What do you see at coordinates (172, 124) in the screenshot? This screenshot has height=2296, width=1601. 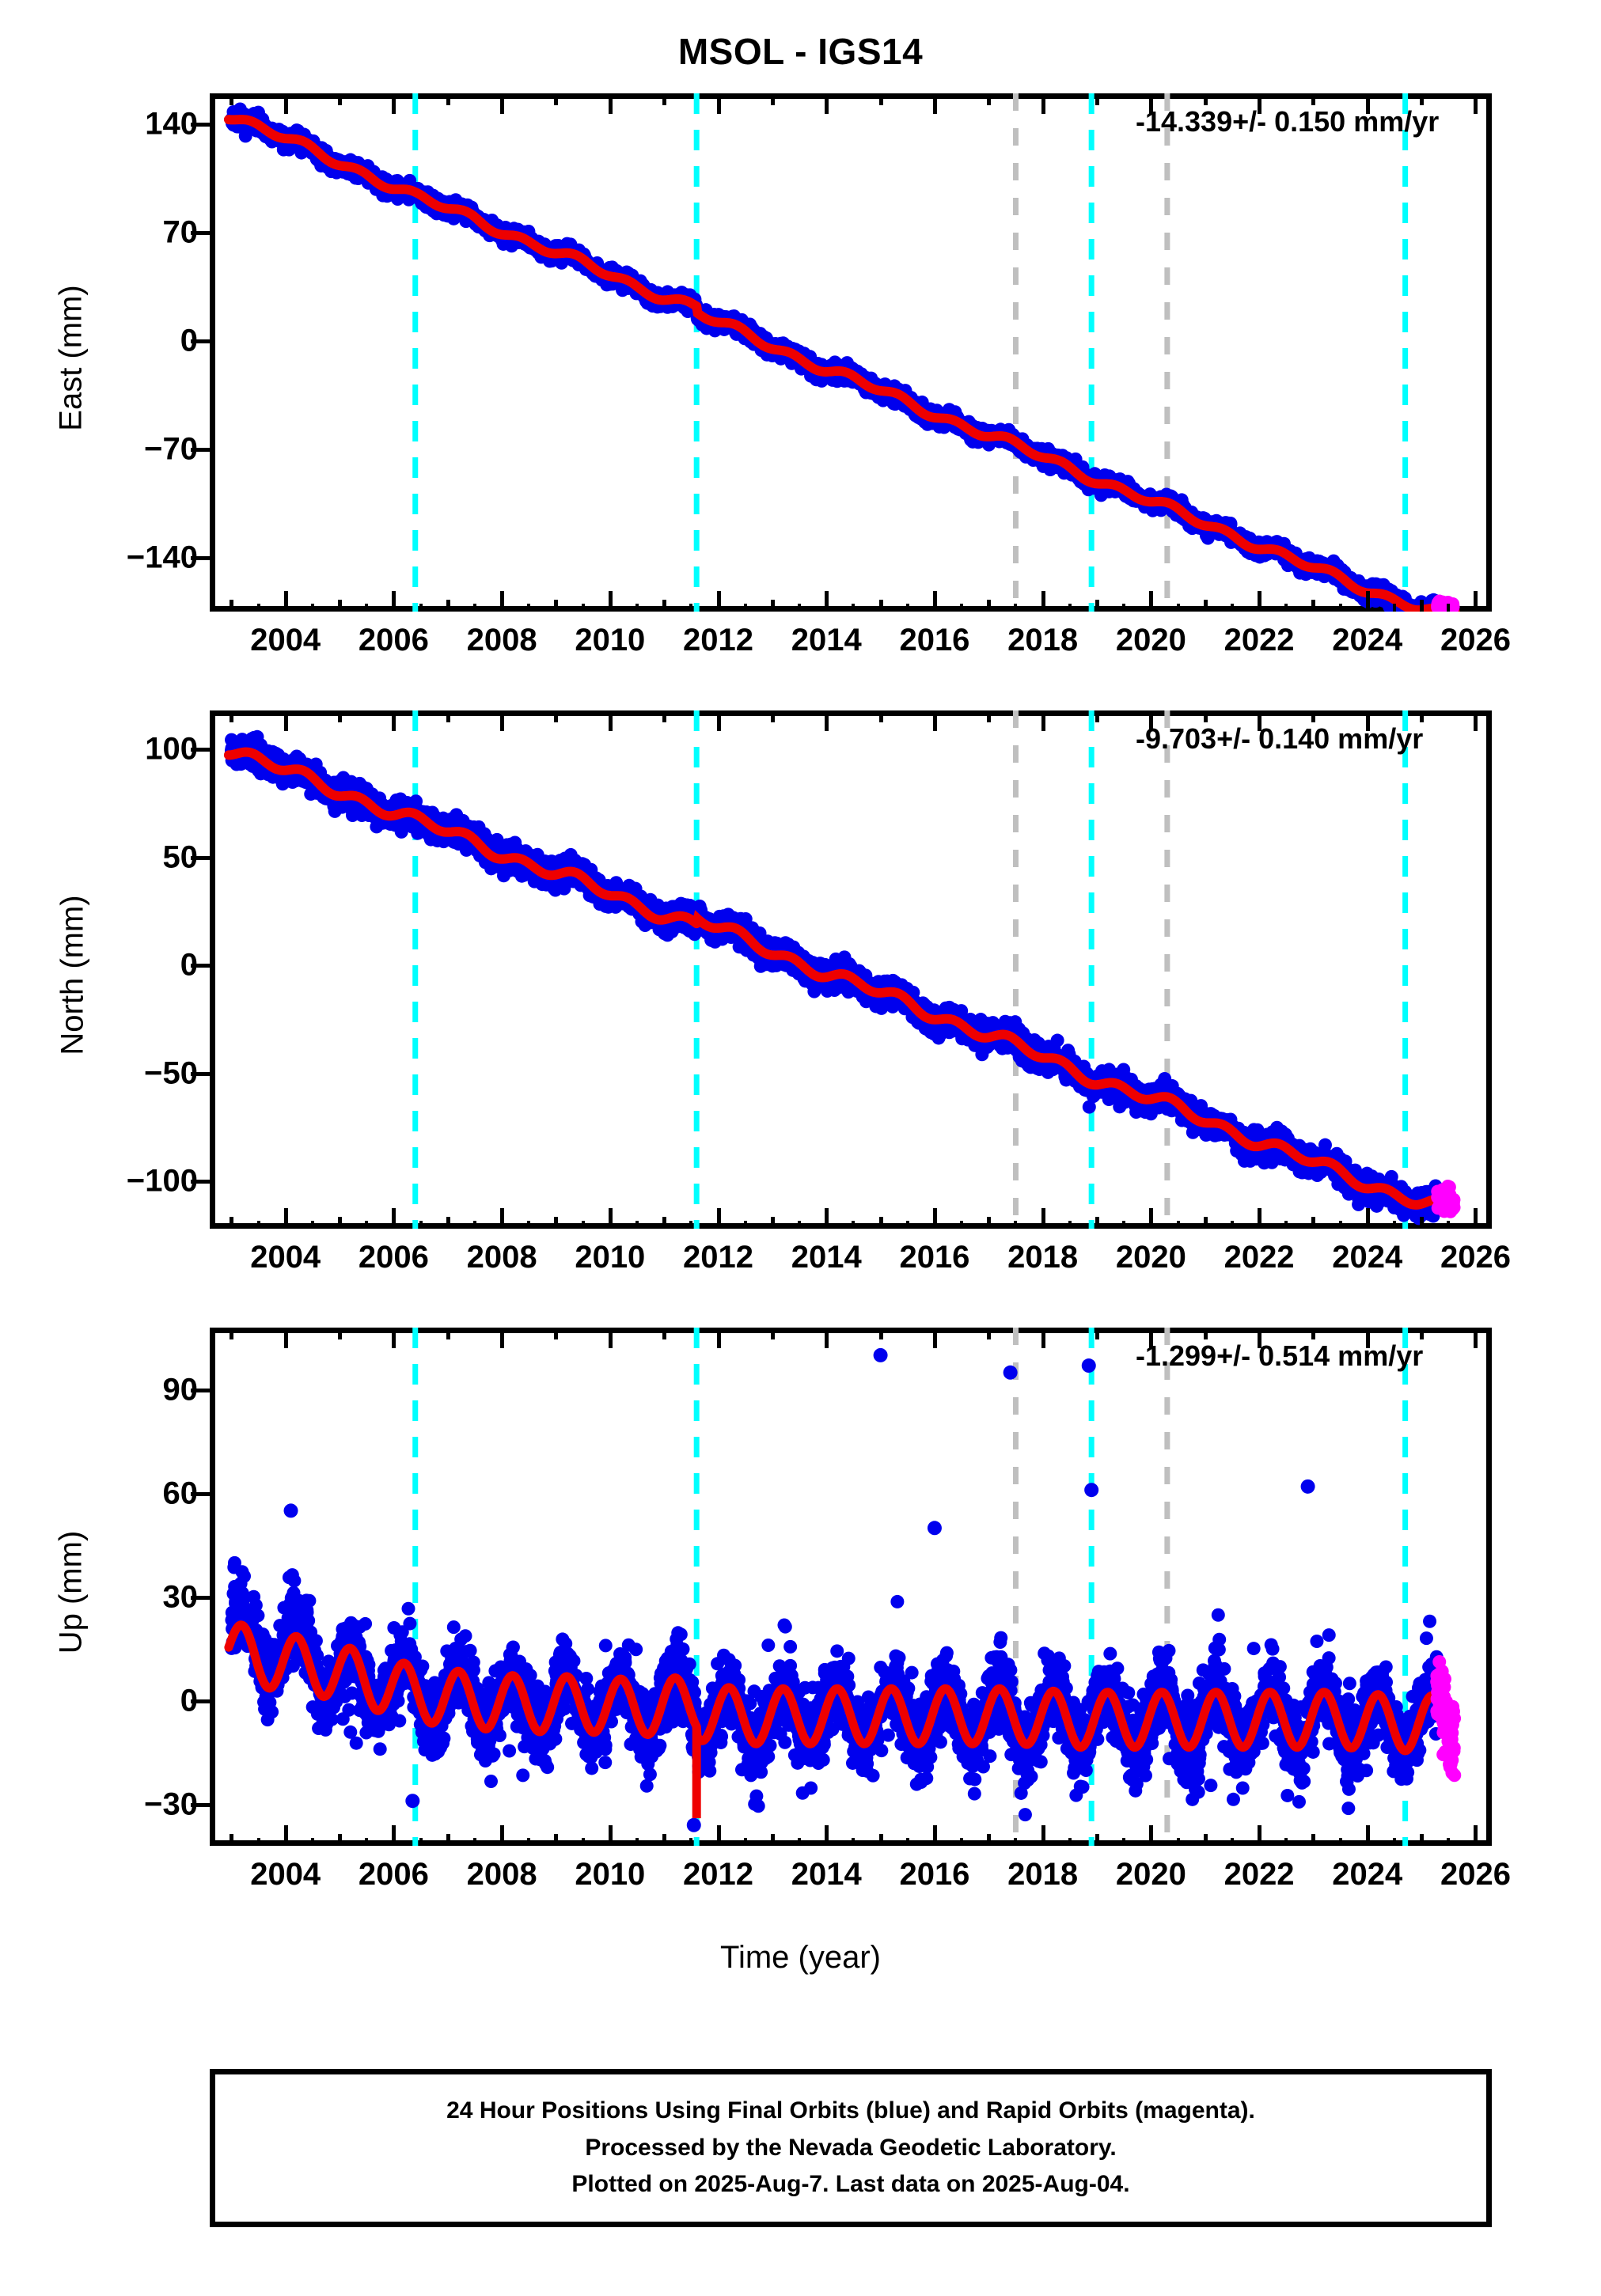 I see `y-tick-label-east: 140` at bounding box center [172, 124].